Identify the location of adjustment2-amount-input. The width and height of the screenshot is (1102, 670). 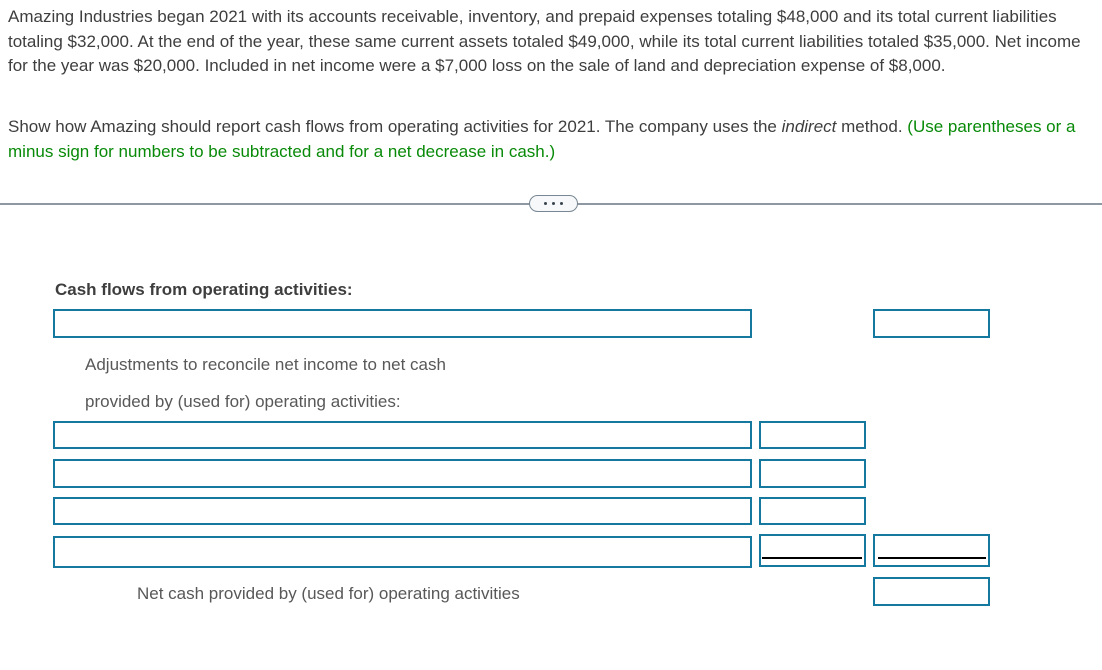
(812, 473).